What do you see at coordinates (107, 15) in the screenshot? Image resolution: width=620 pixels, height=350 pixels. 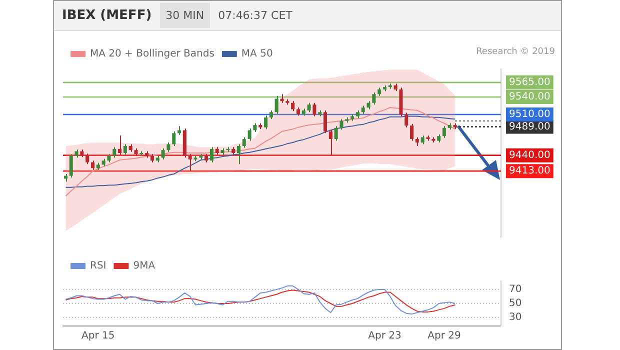 I see `chart-title: IBEX (MEFF)` at bounding box center [107, 15].